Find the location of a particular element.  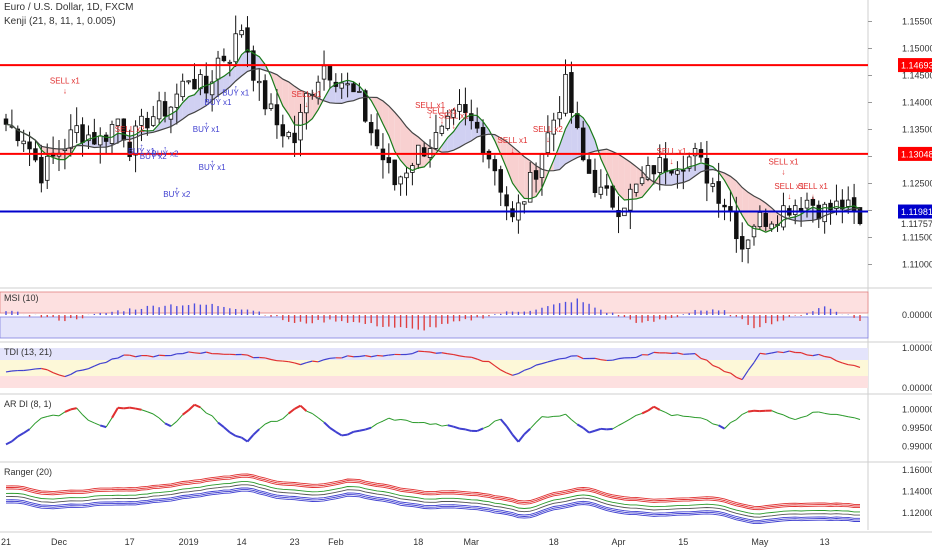

indicator-title: Kenji (21, 8, 11, 1, 0.005) is located at coordinates (60, 21).